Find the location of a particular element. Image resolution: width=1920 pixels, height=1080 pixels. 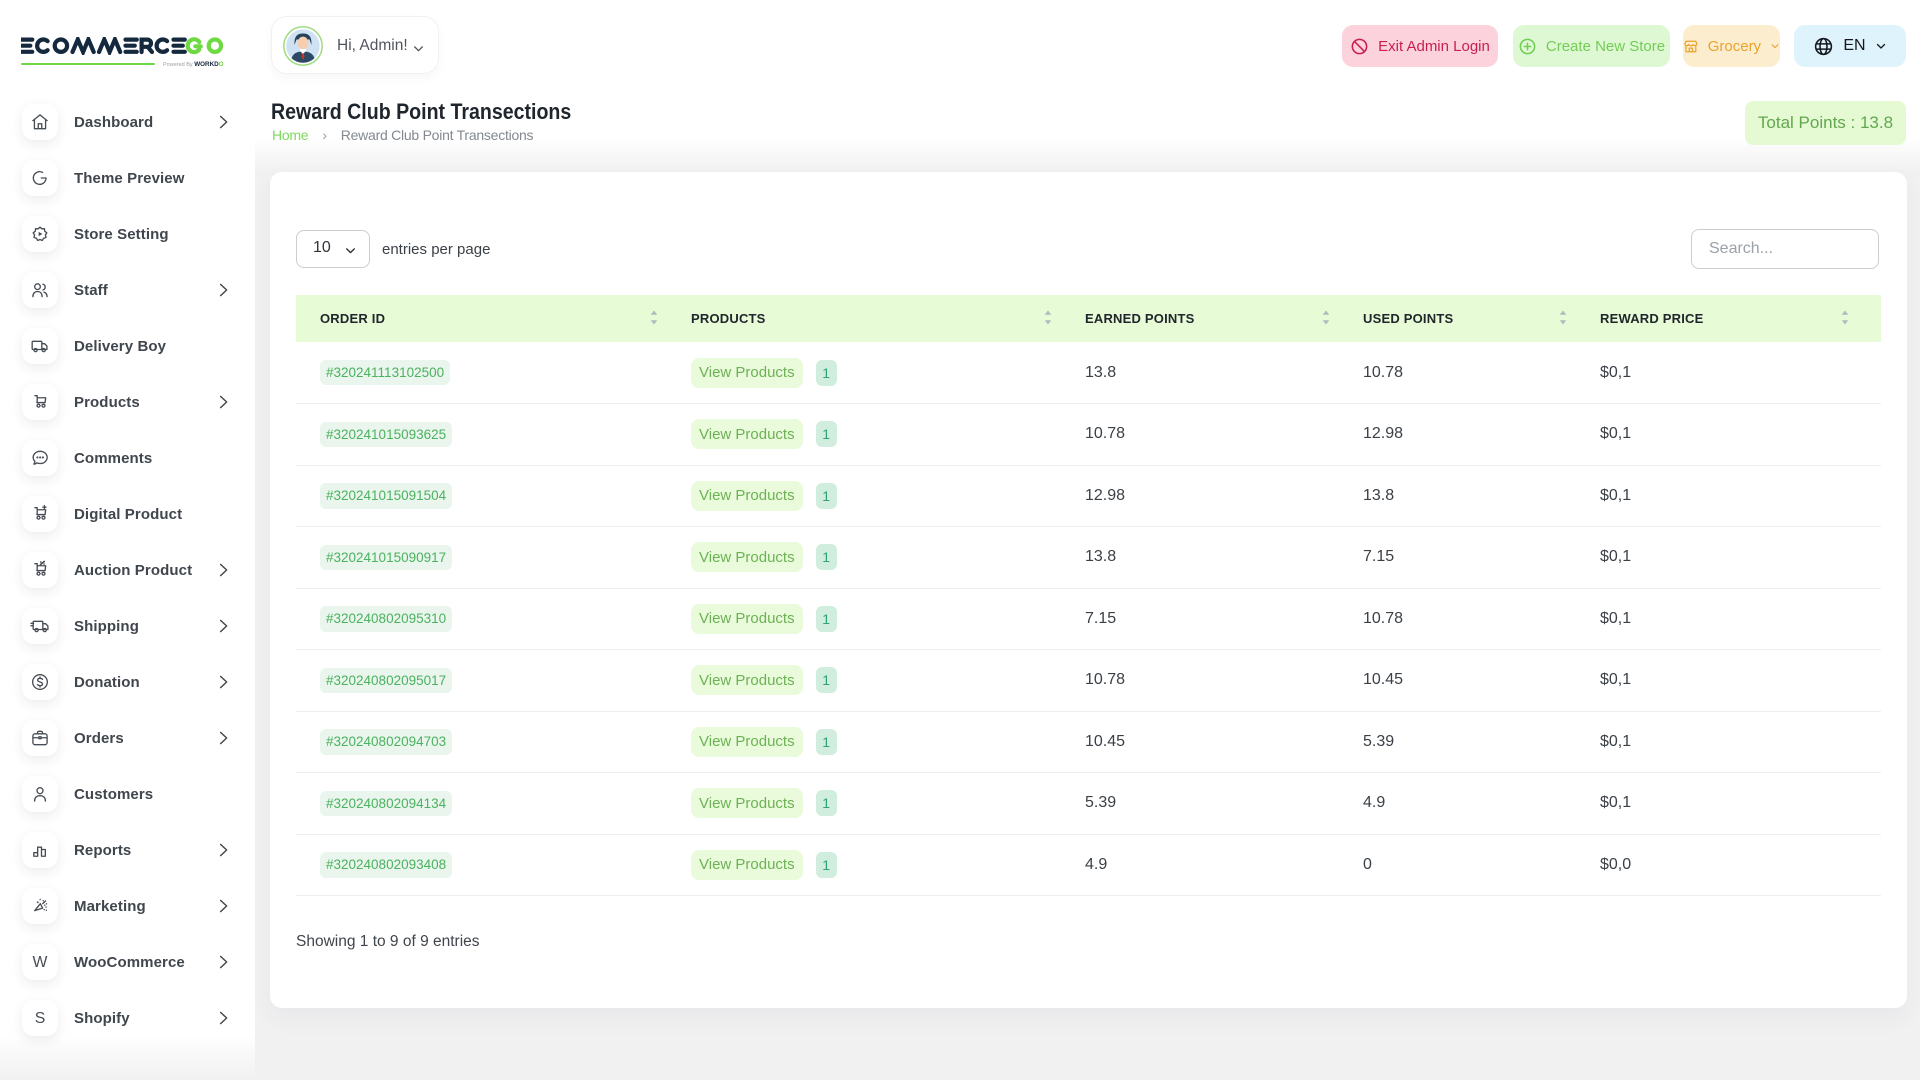

svg-text: W is located at coordinates (40, 962).